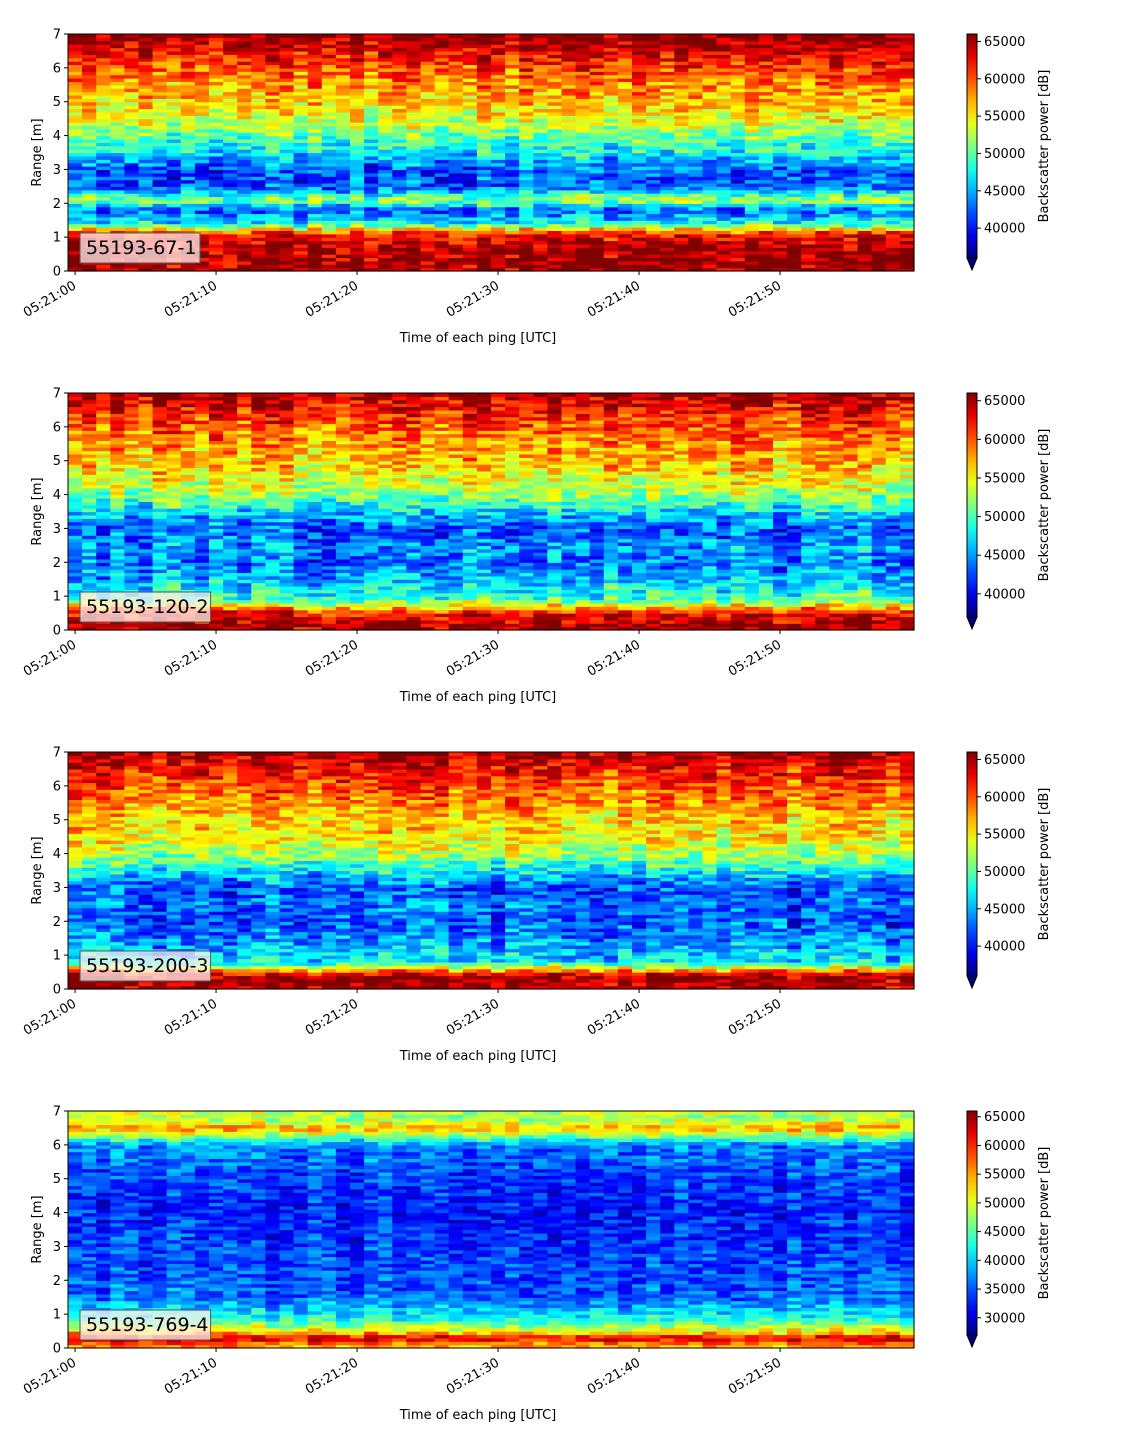 The image size is (1140, 1440). I want to click on colorbar-tick-label: 55000, so click(1004, 117).